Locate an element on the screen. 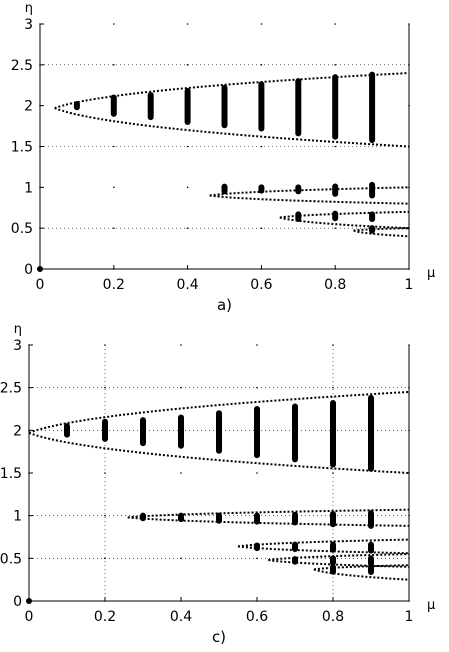 This screenshot has height=652, width=449. panel-label: c) is located at coordinates (219, 637).